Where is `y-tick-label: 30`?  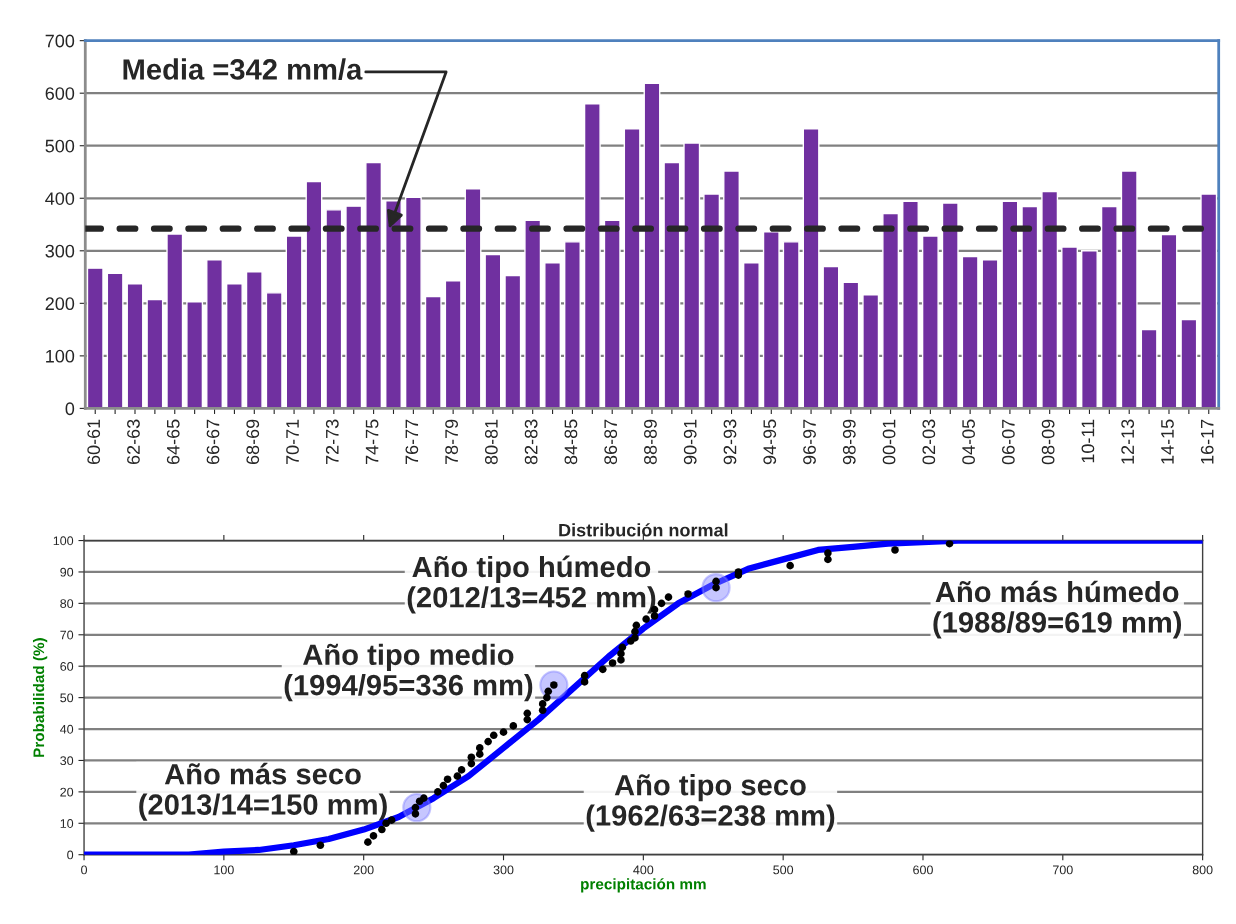 y-tick-label: 30 is located at coordinates (67, 761).